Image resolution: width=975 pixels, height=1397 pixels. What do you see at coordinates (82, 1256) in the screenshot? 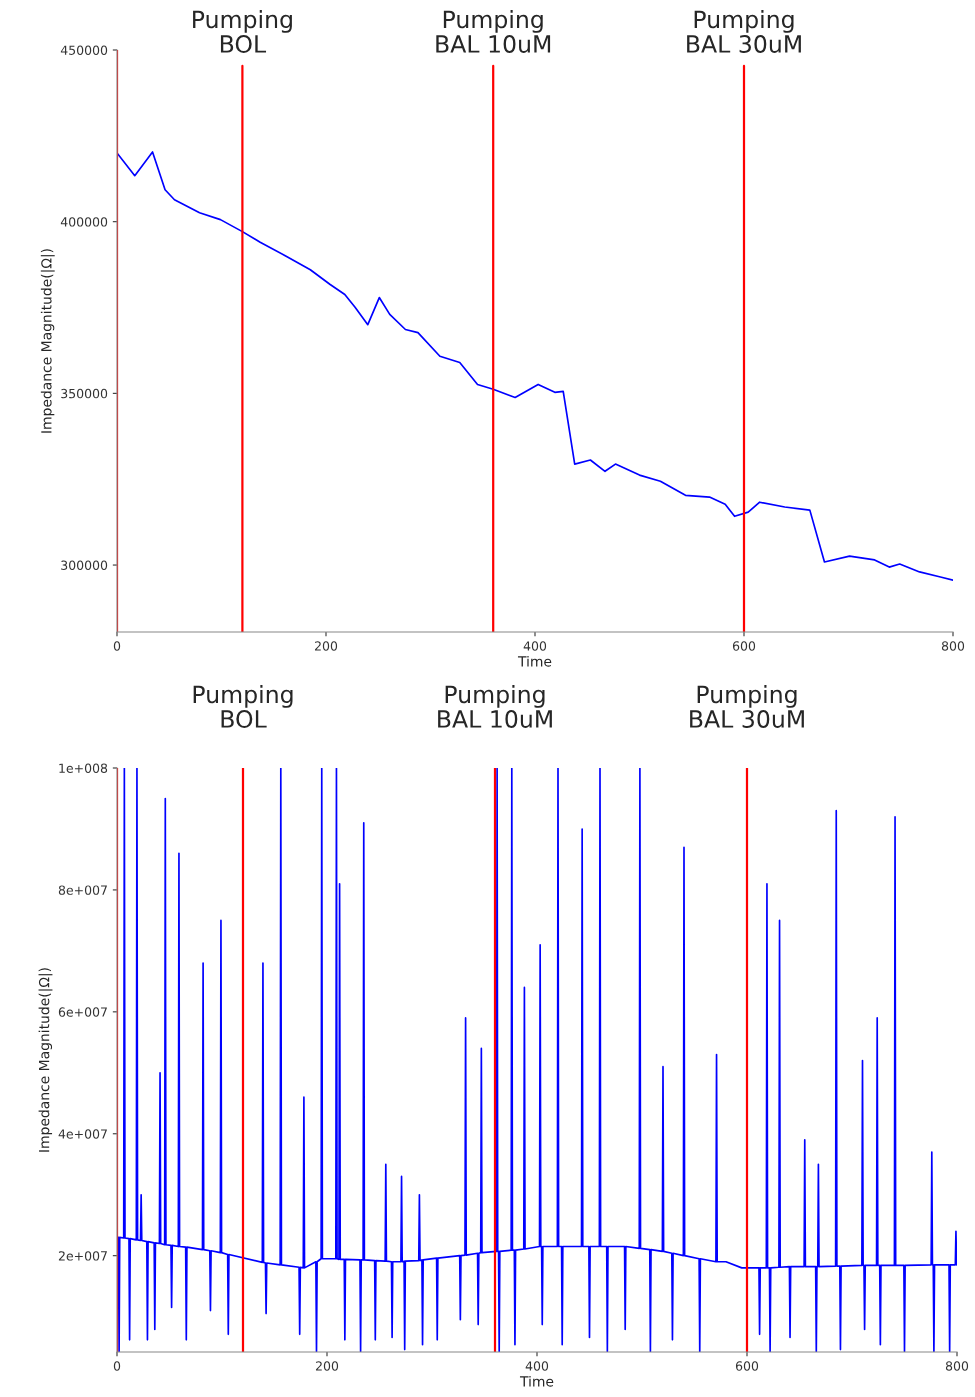
I see `y-tick-label: 2e+007` at bounding box center [82, 1256].